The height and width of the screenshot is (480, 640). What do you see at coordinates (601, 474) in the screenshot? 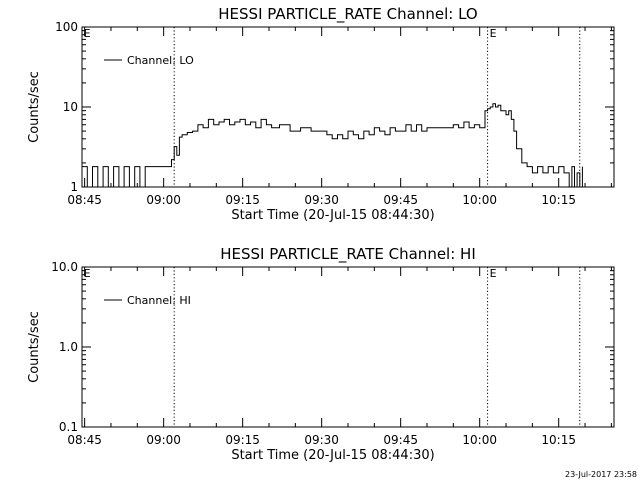
I see `footer-timestamp: 23-Jul-2017 23:58` at bounding box center [601, 474].